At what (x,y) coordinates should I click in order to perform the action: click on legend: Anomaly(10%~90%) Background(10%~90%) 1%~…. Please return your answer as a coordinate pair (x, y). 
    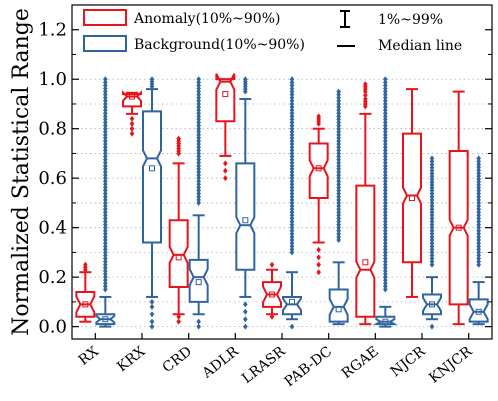
    Looking at the image, I should click on (272, 31).